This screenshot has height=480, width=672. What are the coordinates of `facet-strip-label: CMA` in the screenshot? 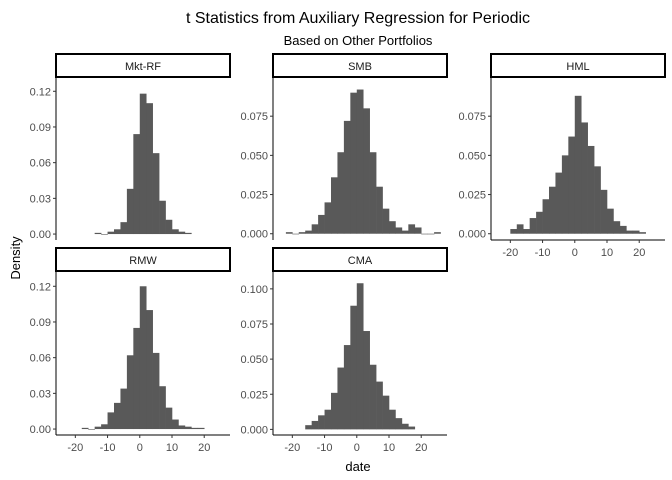 It's located at (360, 261).